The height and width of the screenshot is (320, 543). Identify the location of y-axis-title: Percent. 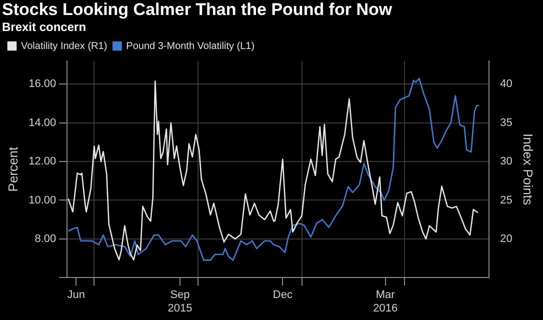
(12, 169).